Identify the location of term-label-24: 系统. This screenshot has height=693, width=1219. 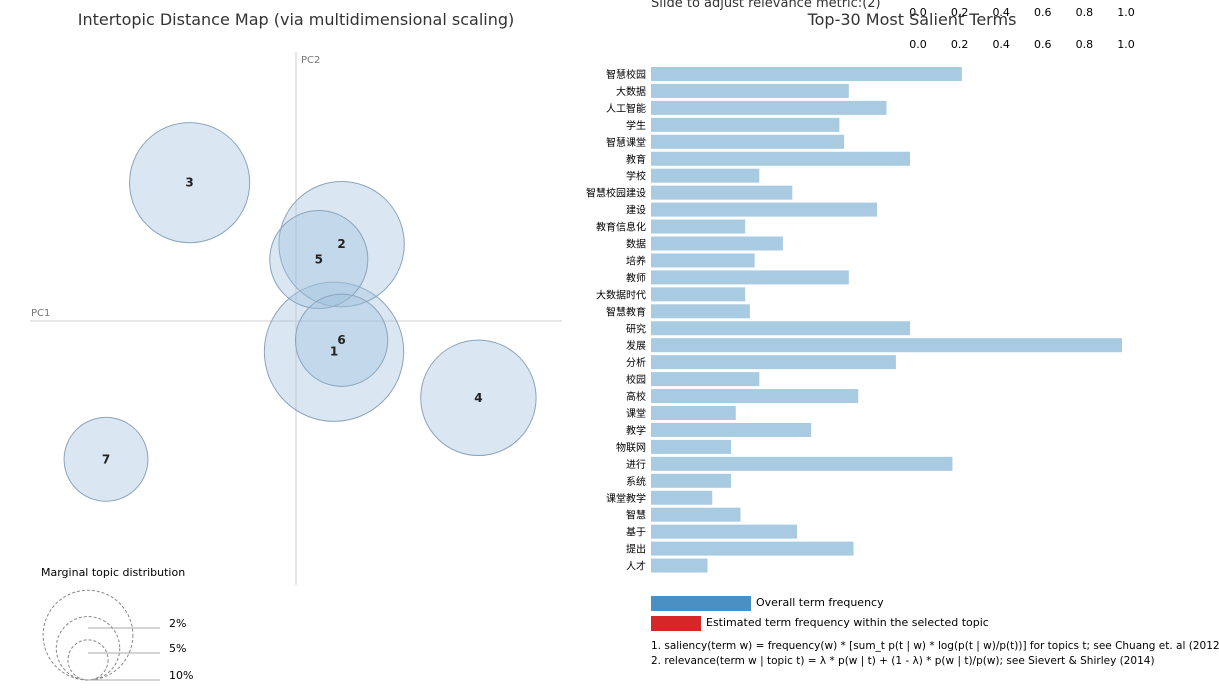
(636, 481).